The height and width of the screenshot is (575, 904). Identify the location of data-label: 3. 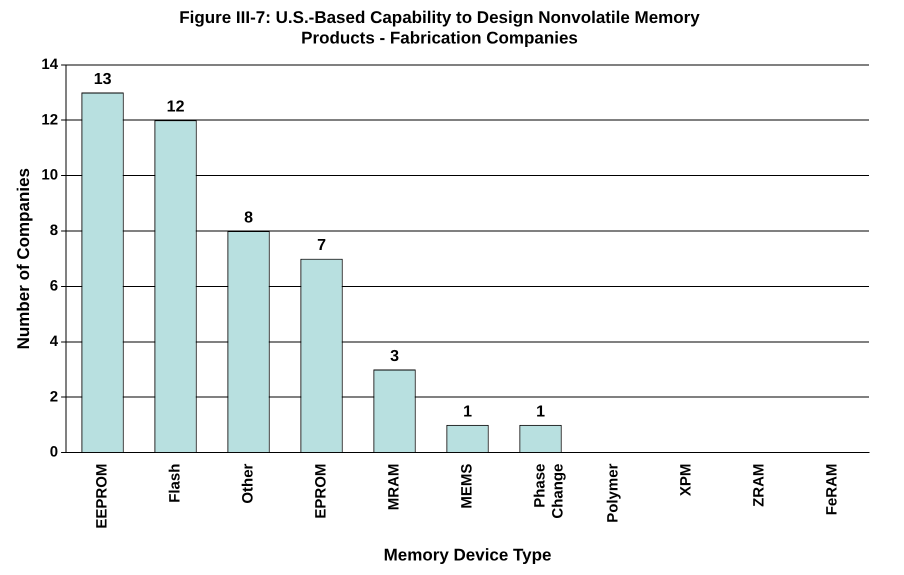
(395, 356).